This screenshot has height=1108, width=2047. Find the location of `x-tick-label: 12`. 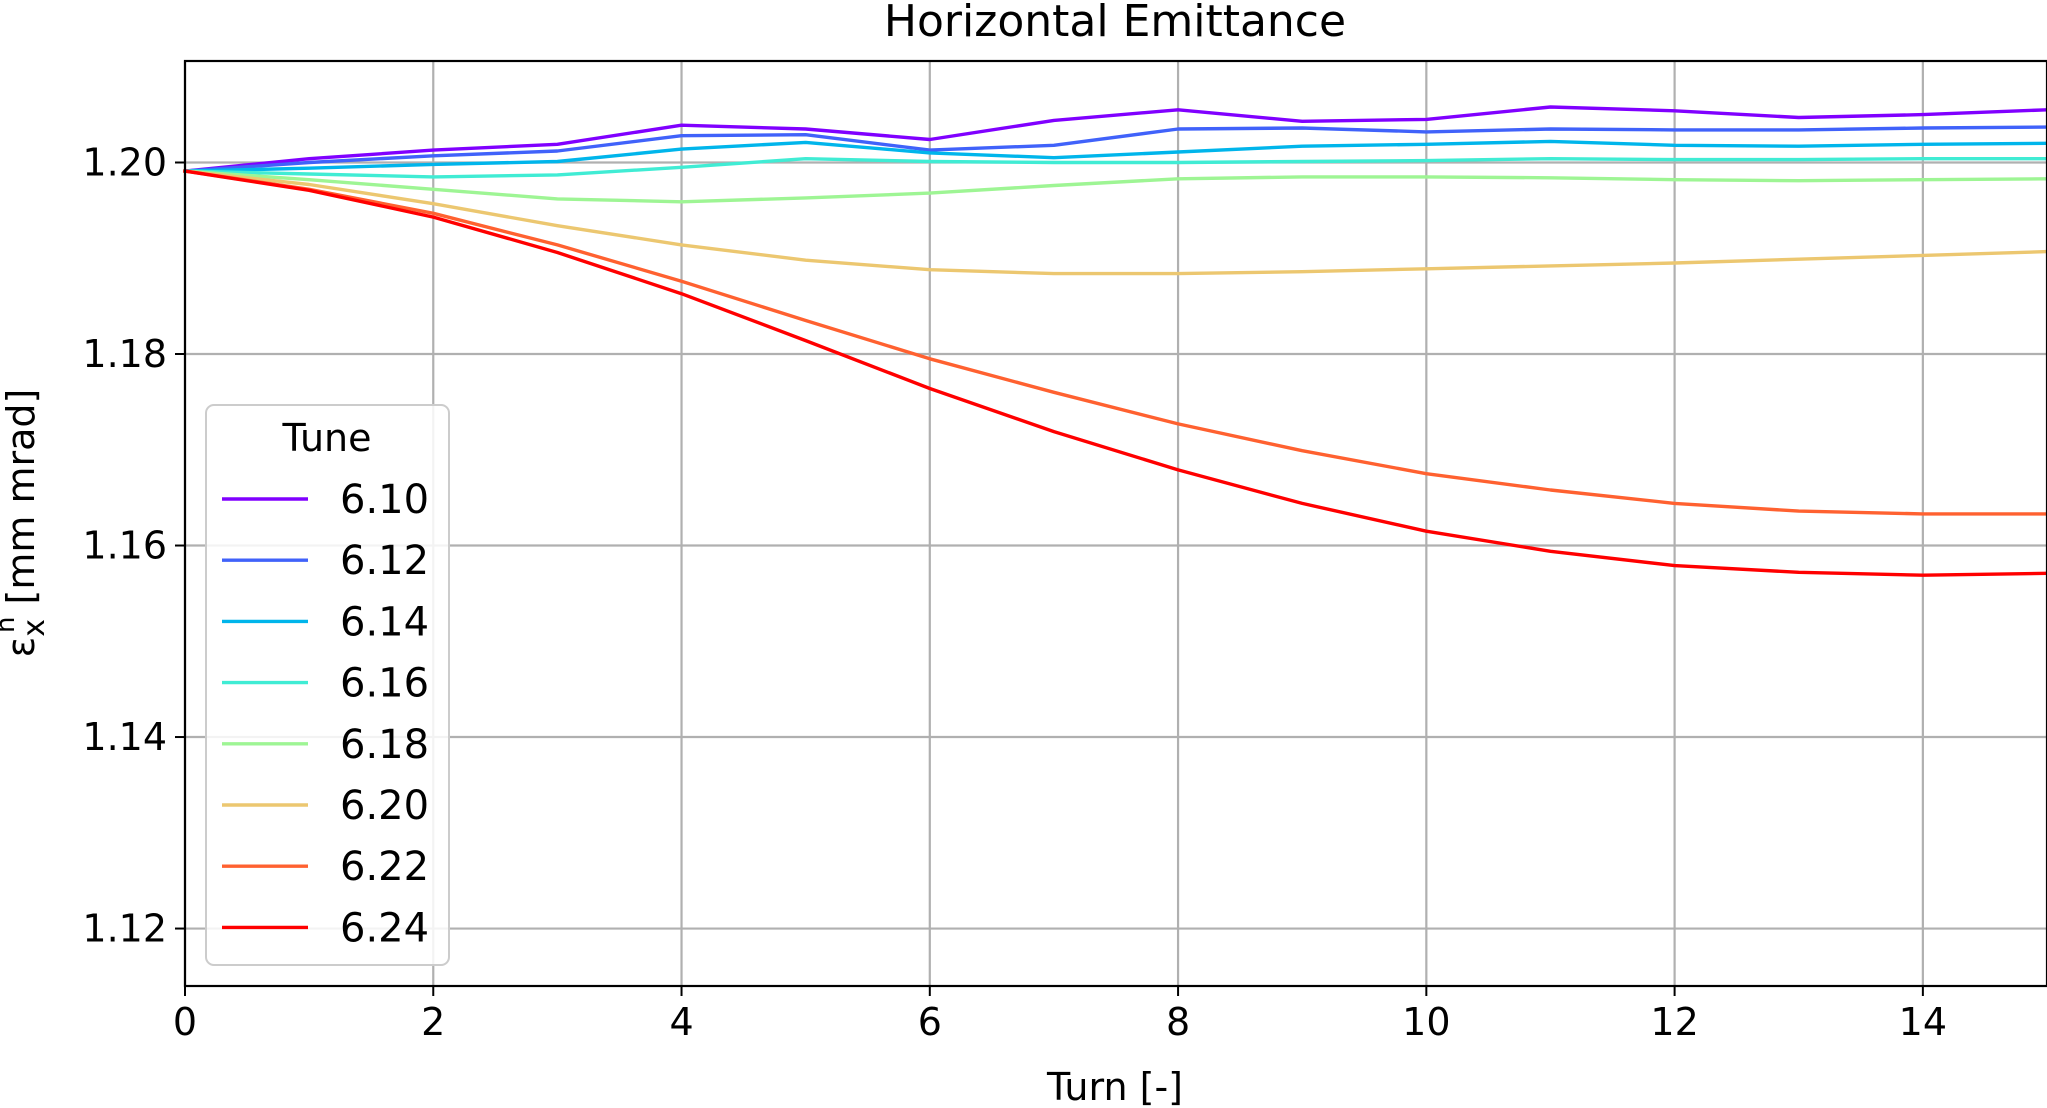

x-tick-label: 12 is located at coordinates (1674, 1022).